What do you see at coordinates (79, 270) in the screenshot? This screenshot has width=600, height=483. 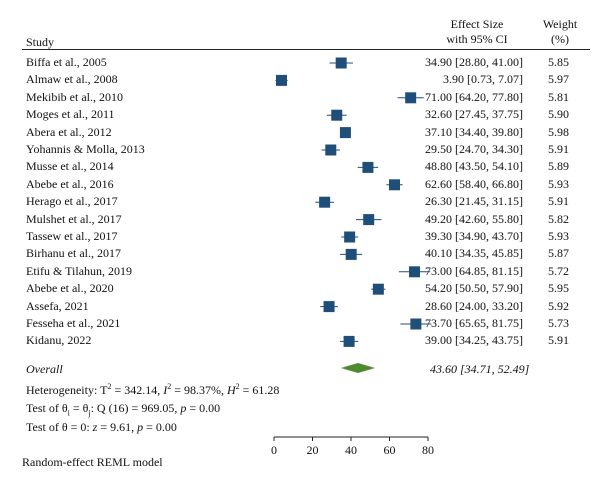 I see `study-label: Etifu & Tilahun, 2019` at bounding box center [79, 270].